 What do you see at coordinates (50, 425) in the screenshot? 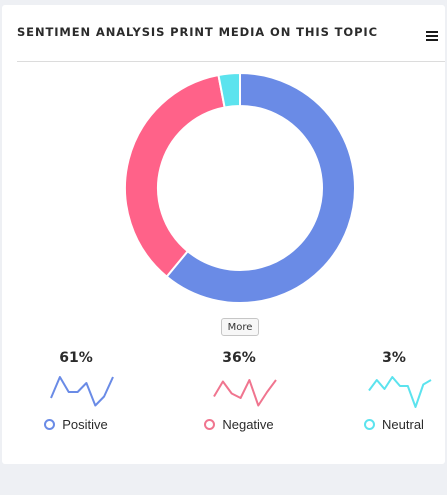
I see `legend-dot-positive-icon` at bounding box center [50, 425].